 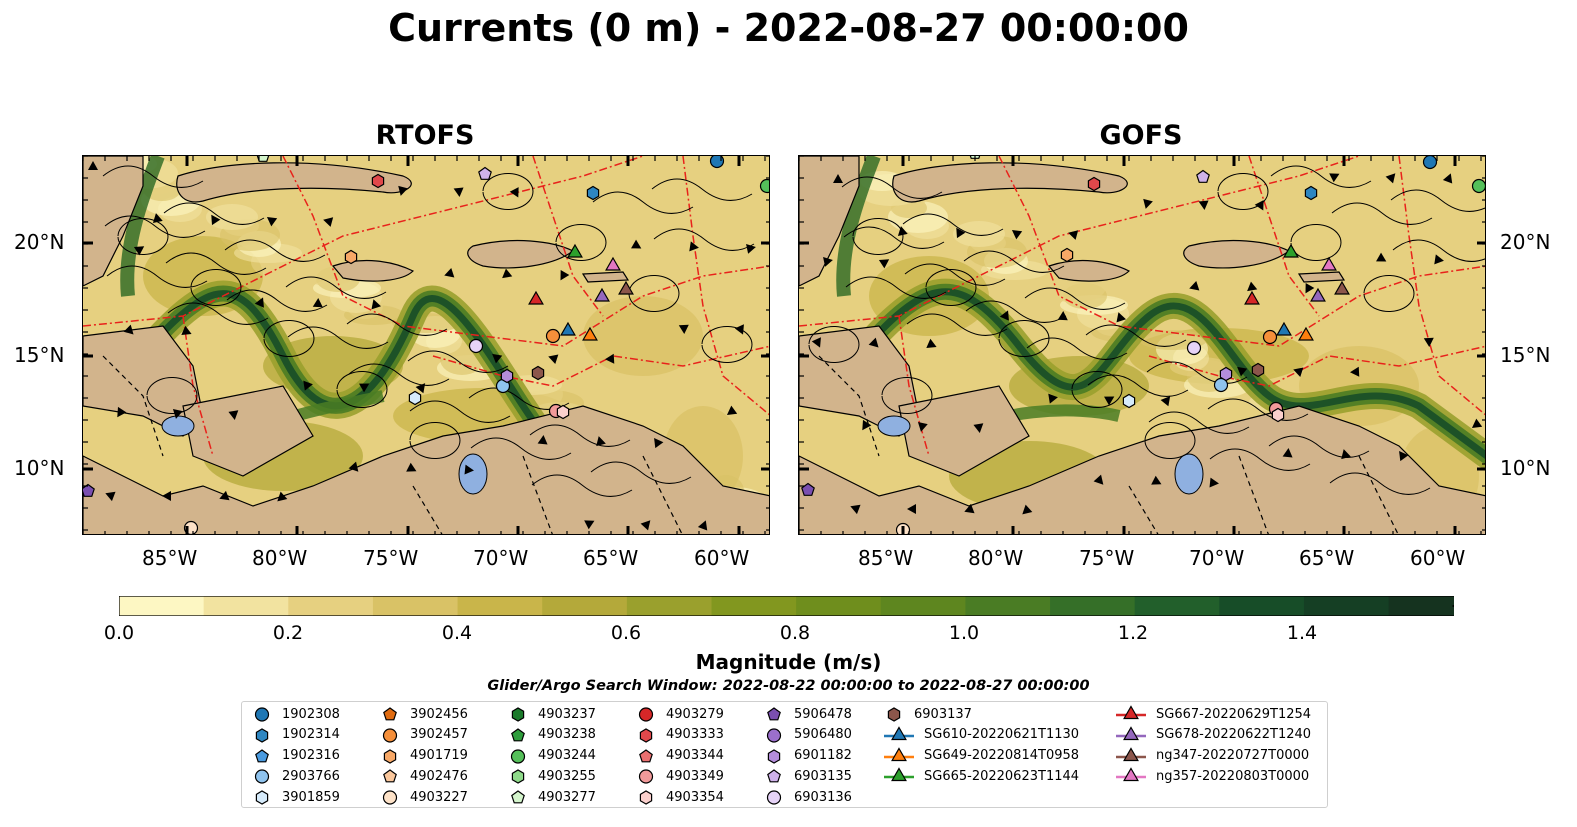 What do you see at coordinates (552, 735) in the screenshot?
I see `legend-item: 4903238` at bounding box center [552, 735].